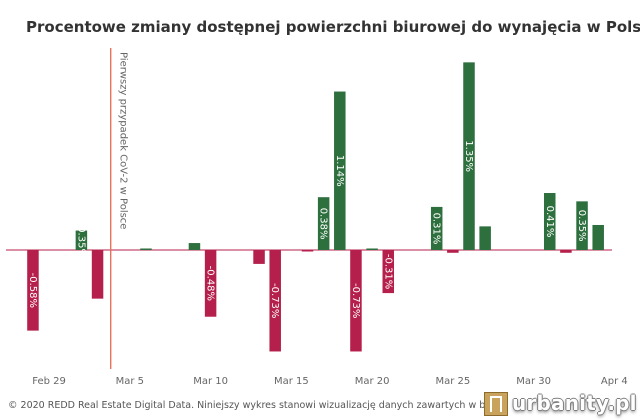  I want to click on x-tick-label: Mar 10, so click(210, 381).